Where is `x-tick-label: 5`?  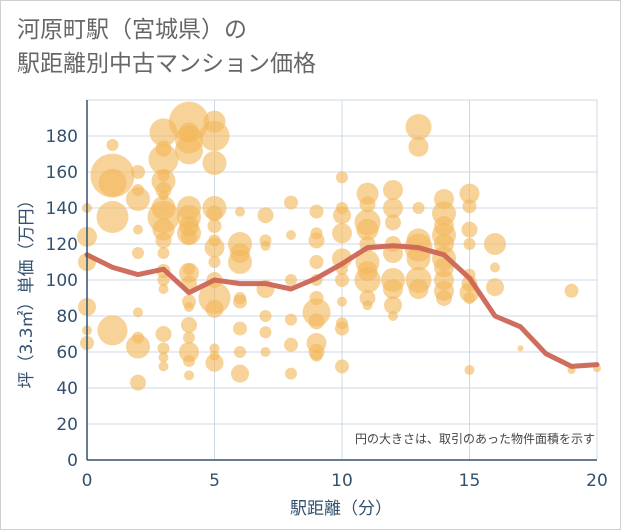
x-tick-label: 5 is located at coordinates (214, 481).